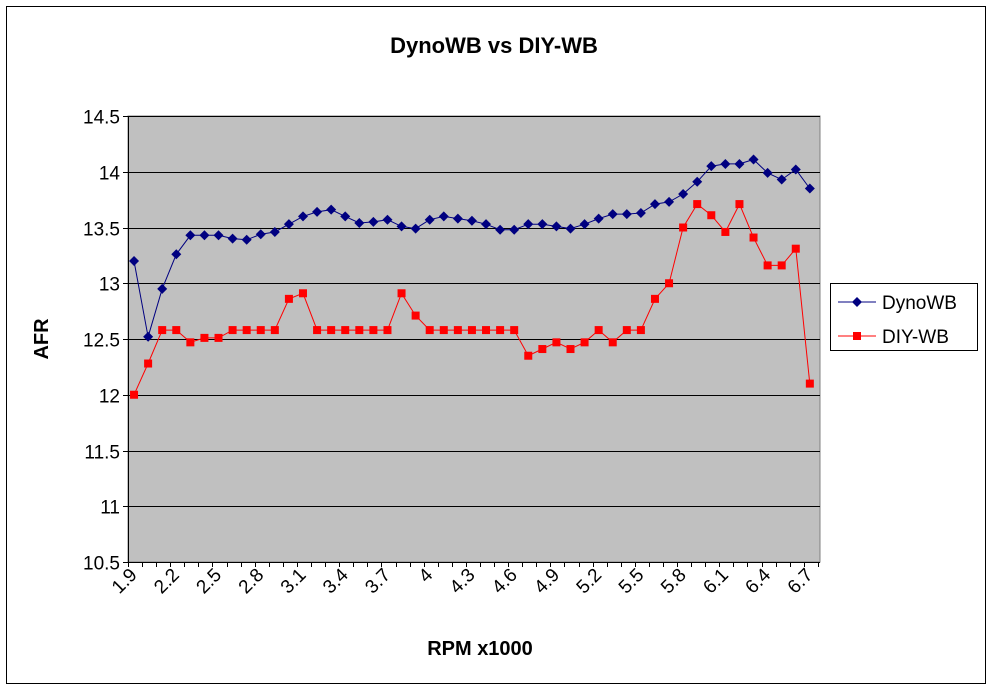  What do you see at coordinates (857, 336) in the screenshot?
I see `legend-marker-diywb` at bounding box center [857, 336].